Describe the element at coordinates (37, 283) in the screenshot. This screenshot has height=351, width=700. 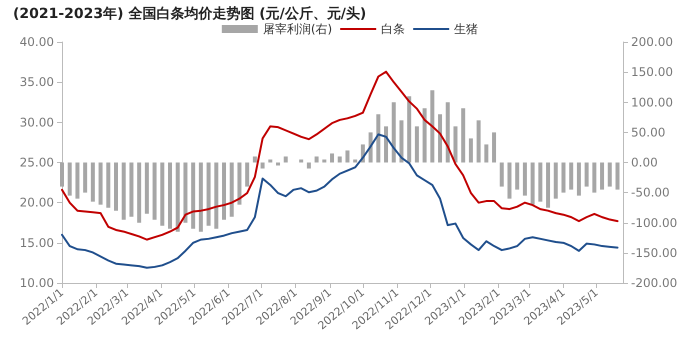
I see `y-tick-label: 10.00` at that location.